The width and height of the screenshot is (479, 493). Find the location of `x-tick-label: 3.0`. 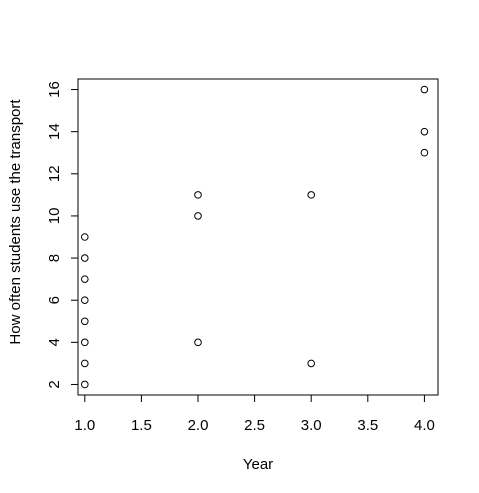

x-tick-label: 3.0 is located at coordinates (311, 425).